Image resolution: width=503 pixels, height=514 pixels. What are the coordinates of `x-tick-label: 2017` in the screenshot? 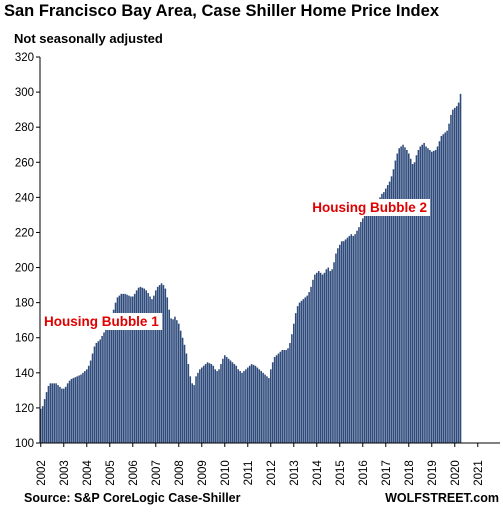 It's located at (387, 473).